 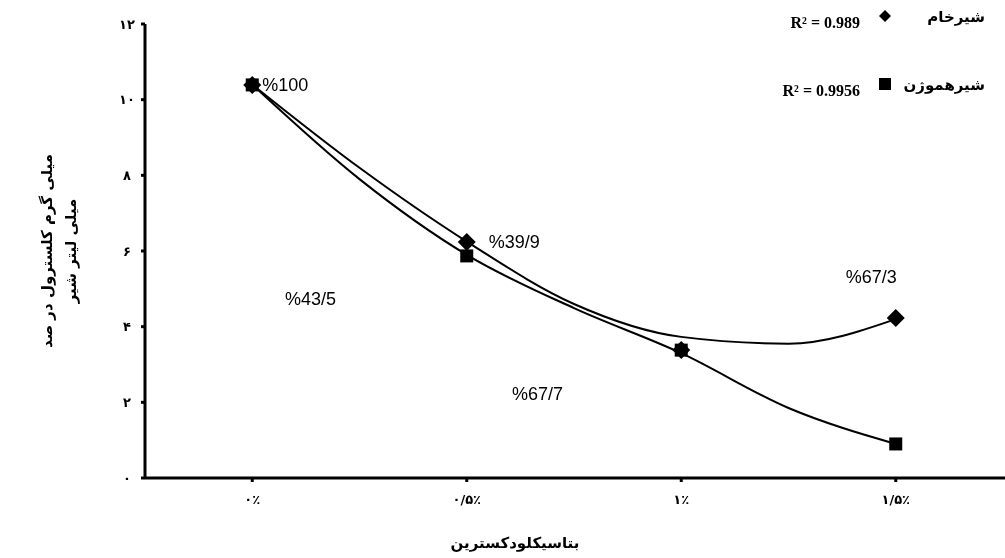 What do you see at coordinates (252, 499) in the screenshot?
I see `x-tick-label: ۰٪` at bounding box center [252, 499].